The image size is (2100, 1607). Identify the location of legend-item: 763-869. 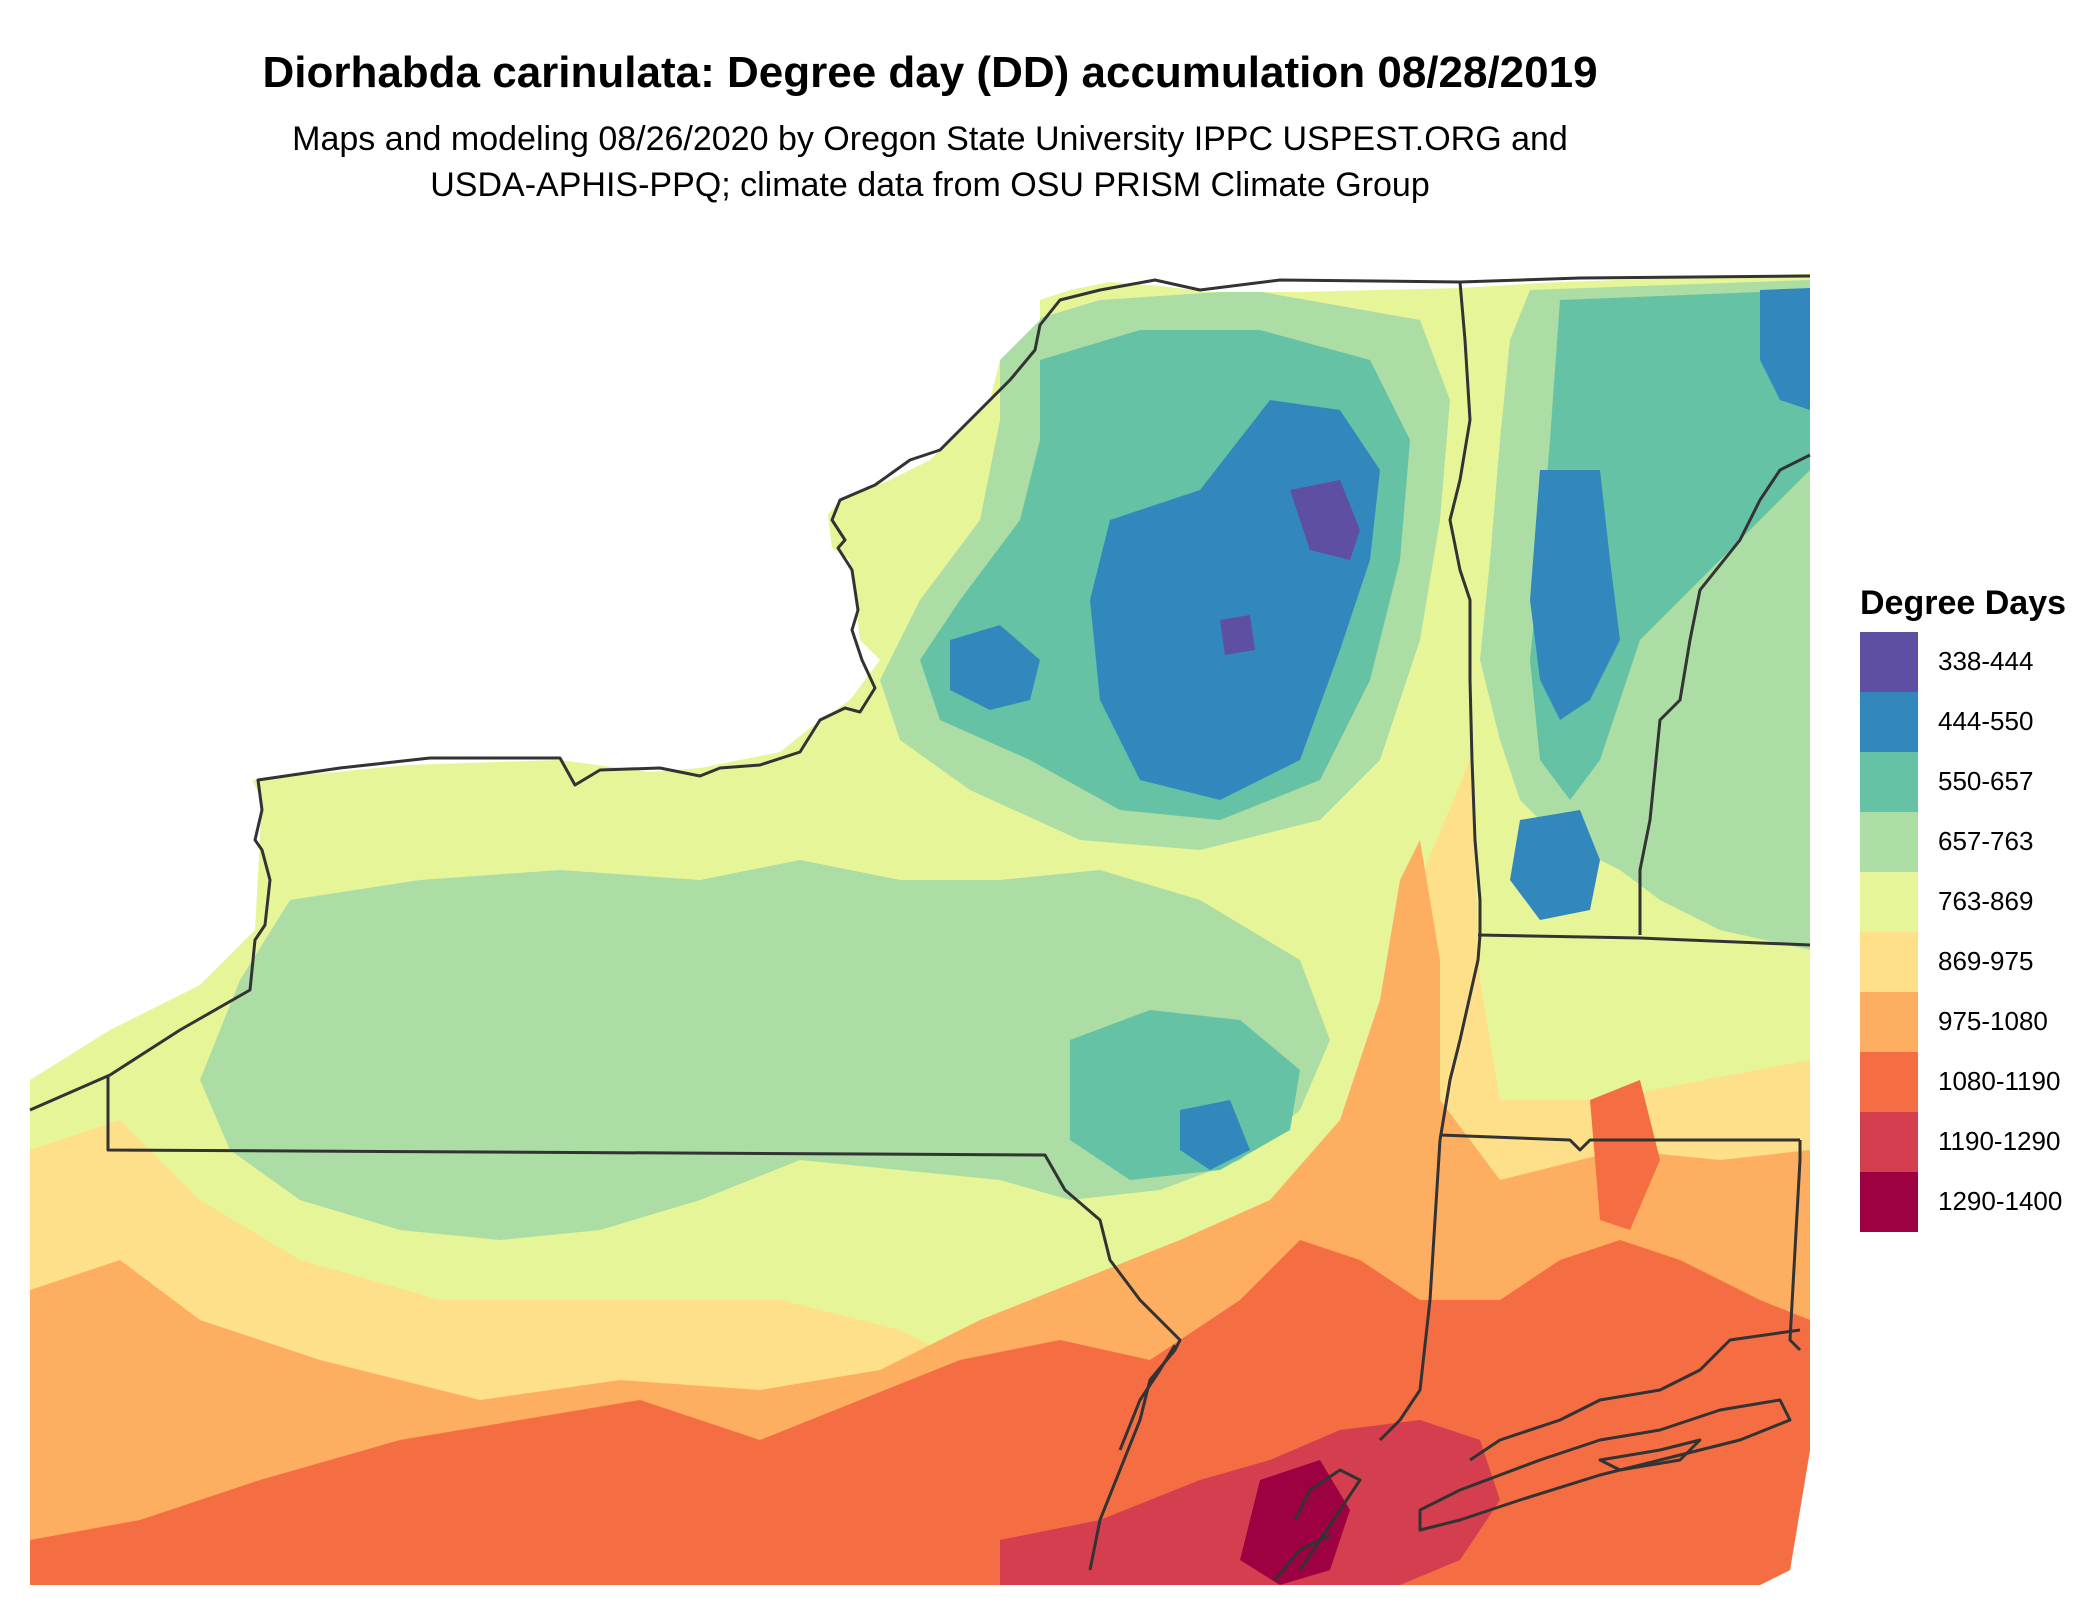
(1975, 902).